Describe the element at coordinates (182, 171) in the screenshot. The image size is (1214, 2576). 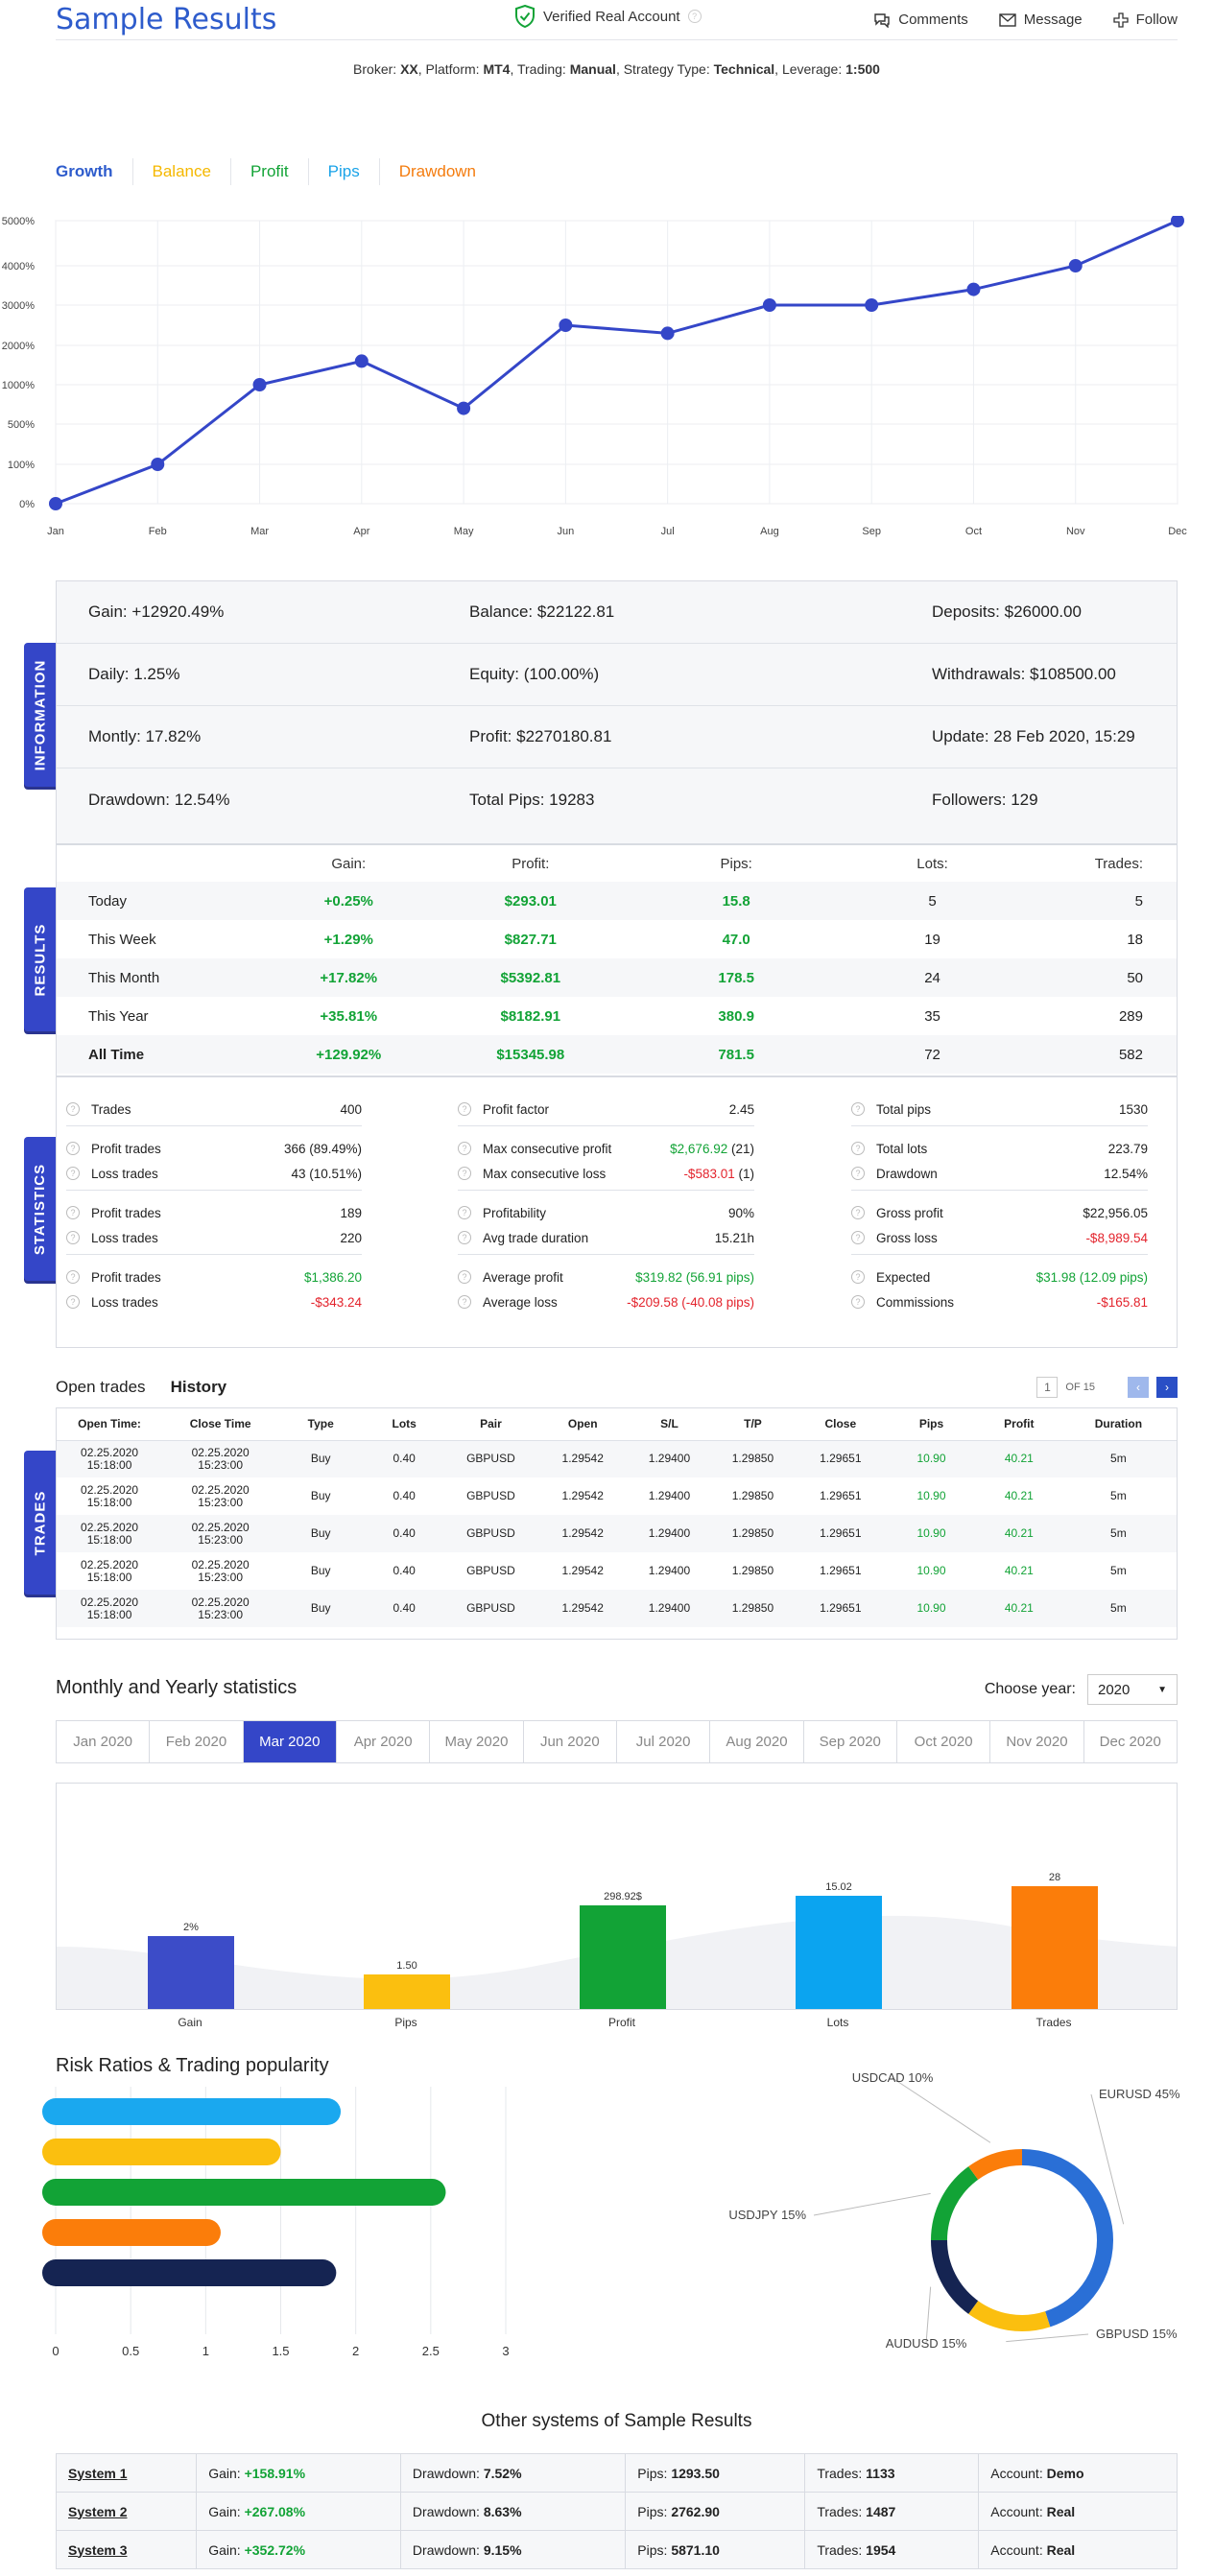
I see `tab-balance: Balance` at that location.